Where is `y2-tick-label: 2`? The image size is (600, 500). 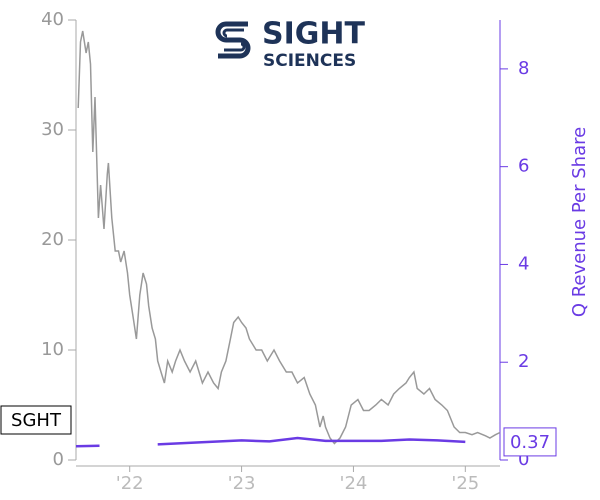 y2-tick-label: 2 is located at coordinates (523, 361).